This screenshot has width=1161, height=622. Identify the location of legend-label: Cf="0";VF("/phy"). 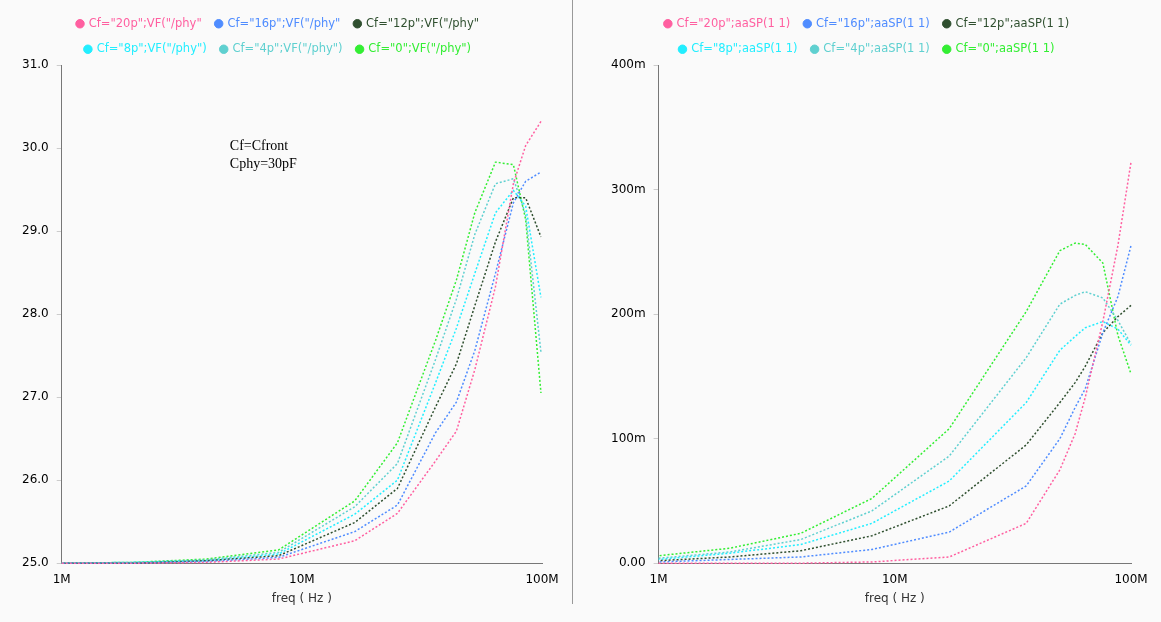
(420, 48).